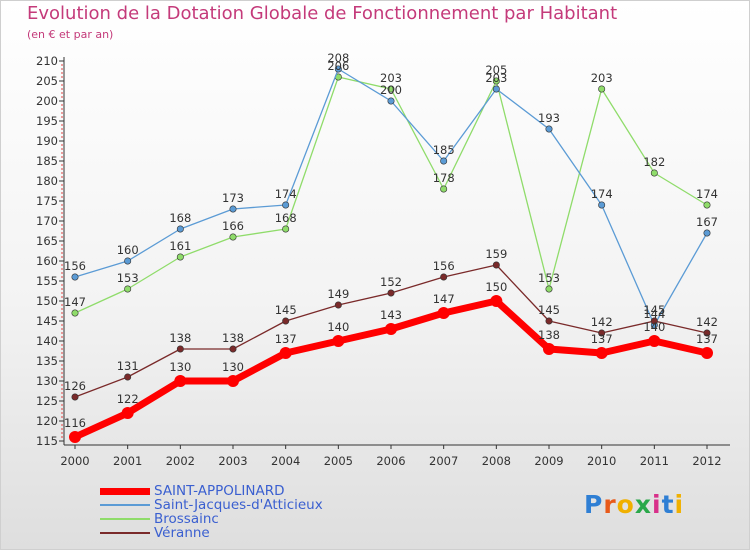 The image size is (750, 550). What do you see at coordinates (706, 461) in the screenshot?
I see `x-tick-label: 2012` at bounding box center [706, 461].